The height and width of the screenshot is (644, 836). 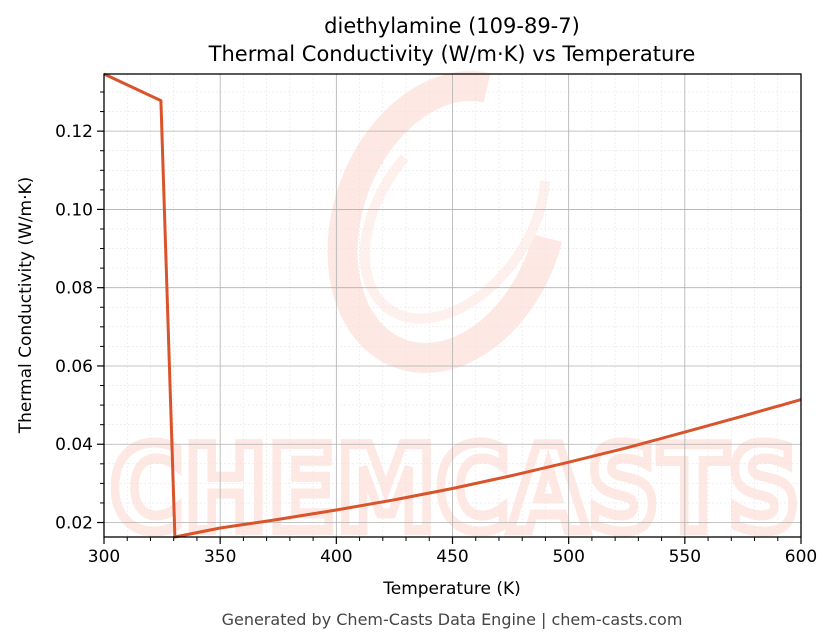 What do you see at coordinates (220, 557) in the screenshot?
I see `x-tick-label: 350` at bounding box center [220, 557].